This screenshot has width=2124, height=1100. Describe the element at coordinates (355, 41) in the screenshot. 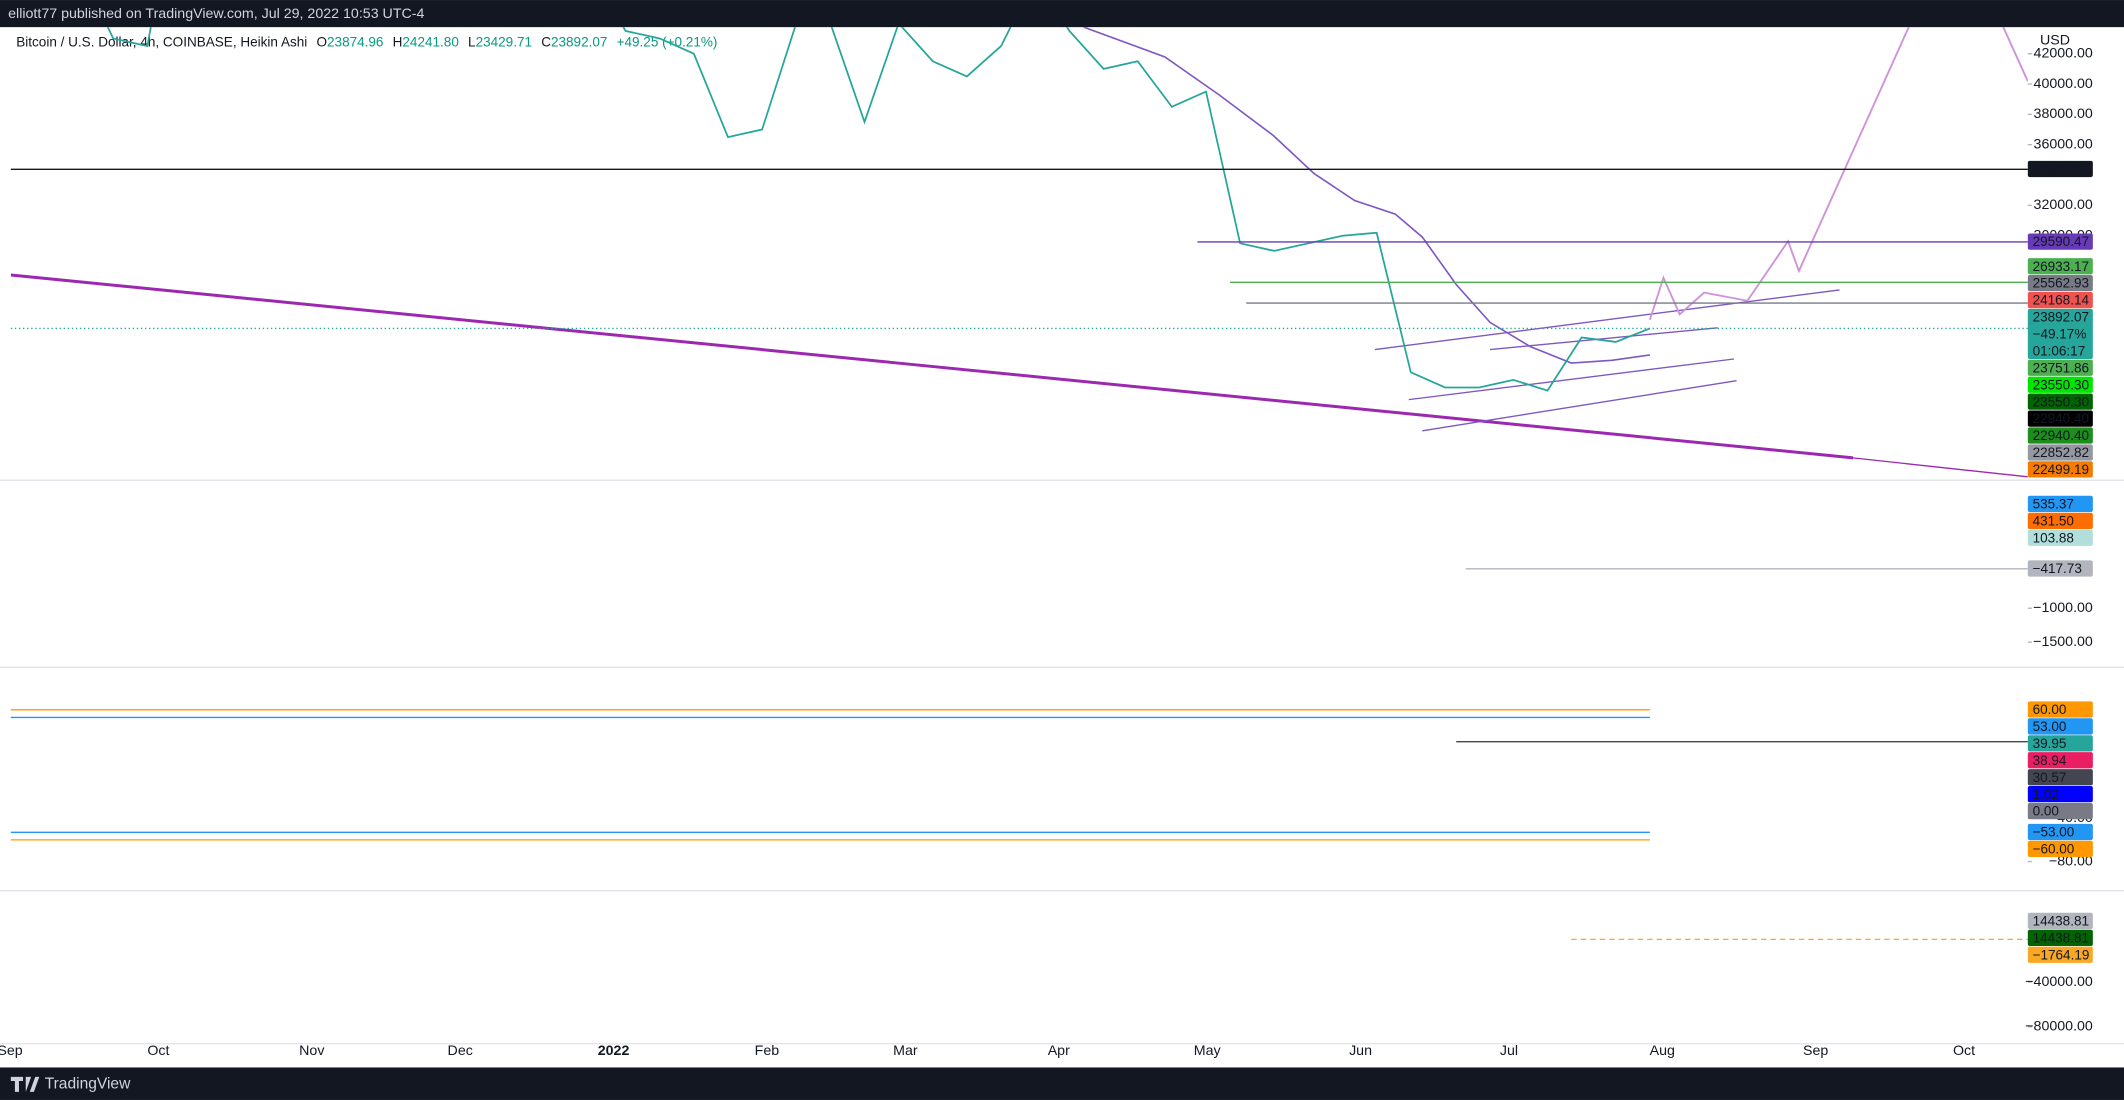

I see `ohlc-value: 23874.96` at that location.